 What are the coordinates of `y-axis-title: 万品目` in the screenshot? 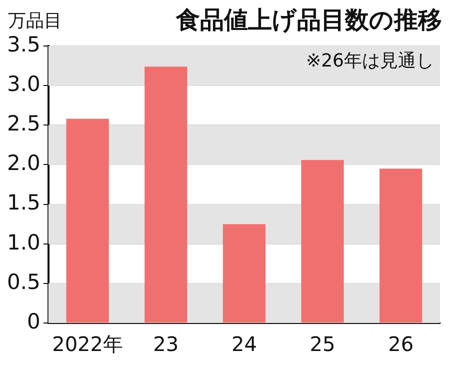 It's located at (35, 21).